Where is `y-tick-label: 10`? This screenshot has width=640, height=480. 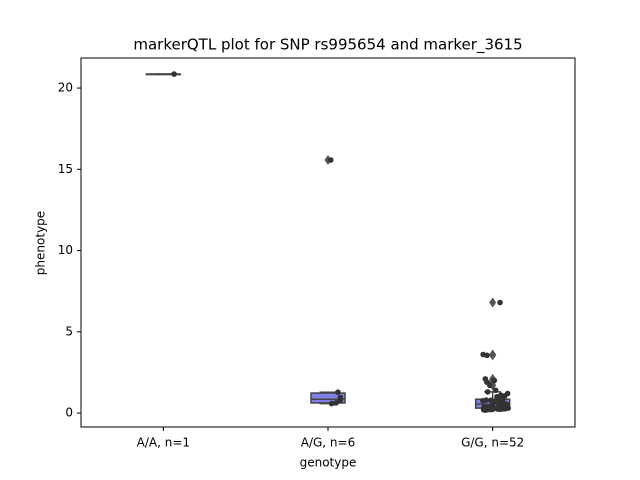 y-tick-label: 10 is located at coordinates (65, 250).